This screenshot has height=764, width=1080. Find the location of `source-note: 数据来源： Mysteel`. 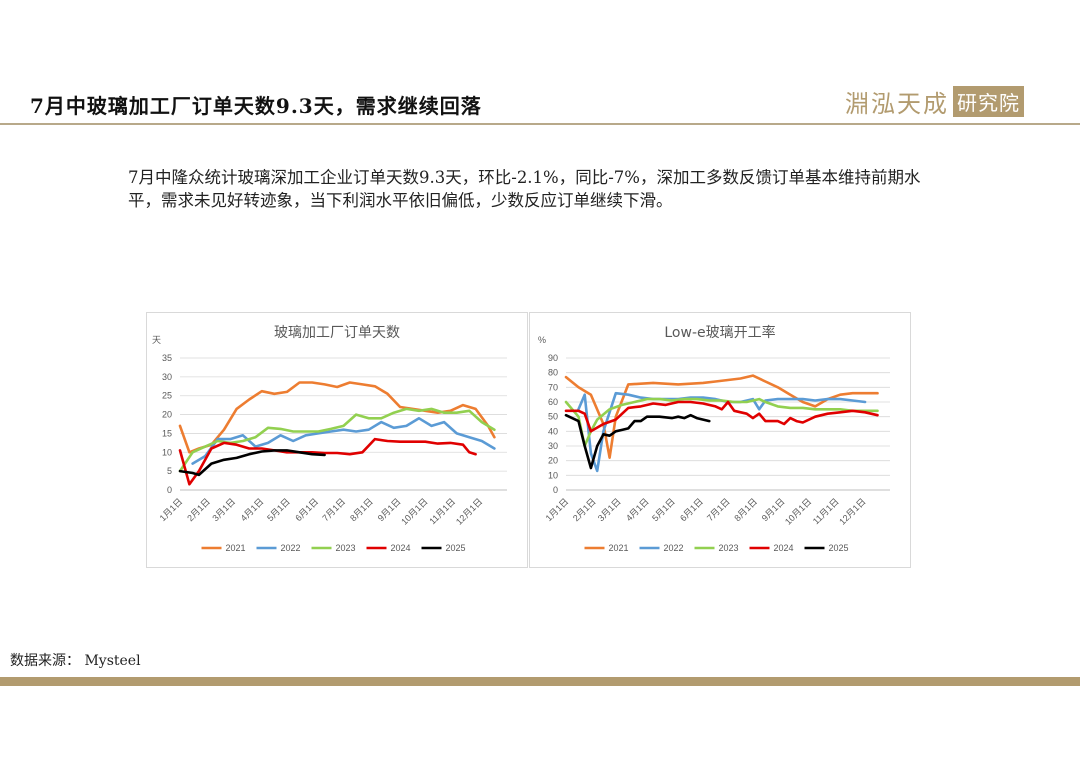

source-note: 数据来源： Mysteel is located at coordinates (75, 661).